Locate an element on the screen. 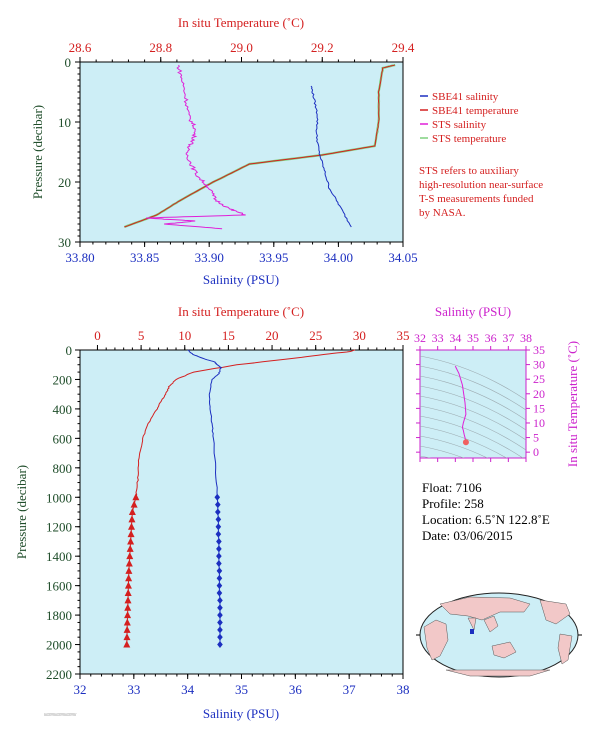 The height and width of the screenshot is (741, 601). map-land-india is located at coordinates (472, 624).